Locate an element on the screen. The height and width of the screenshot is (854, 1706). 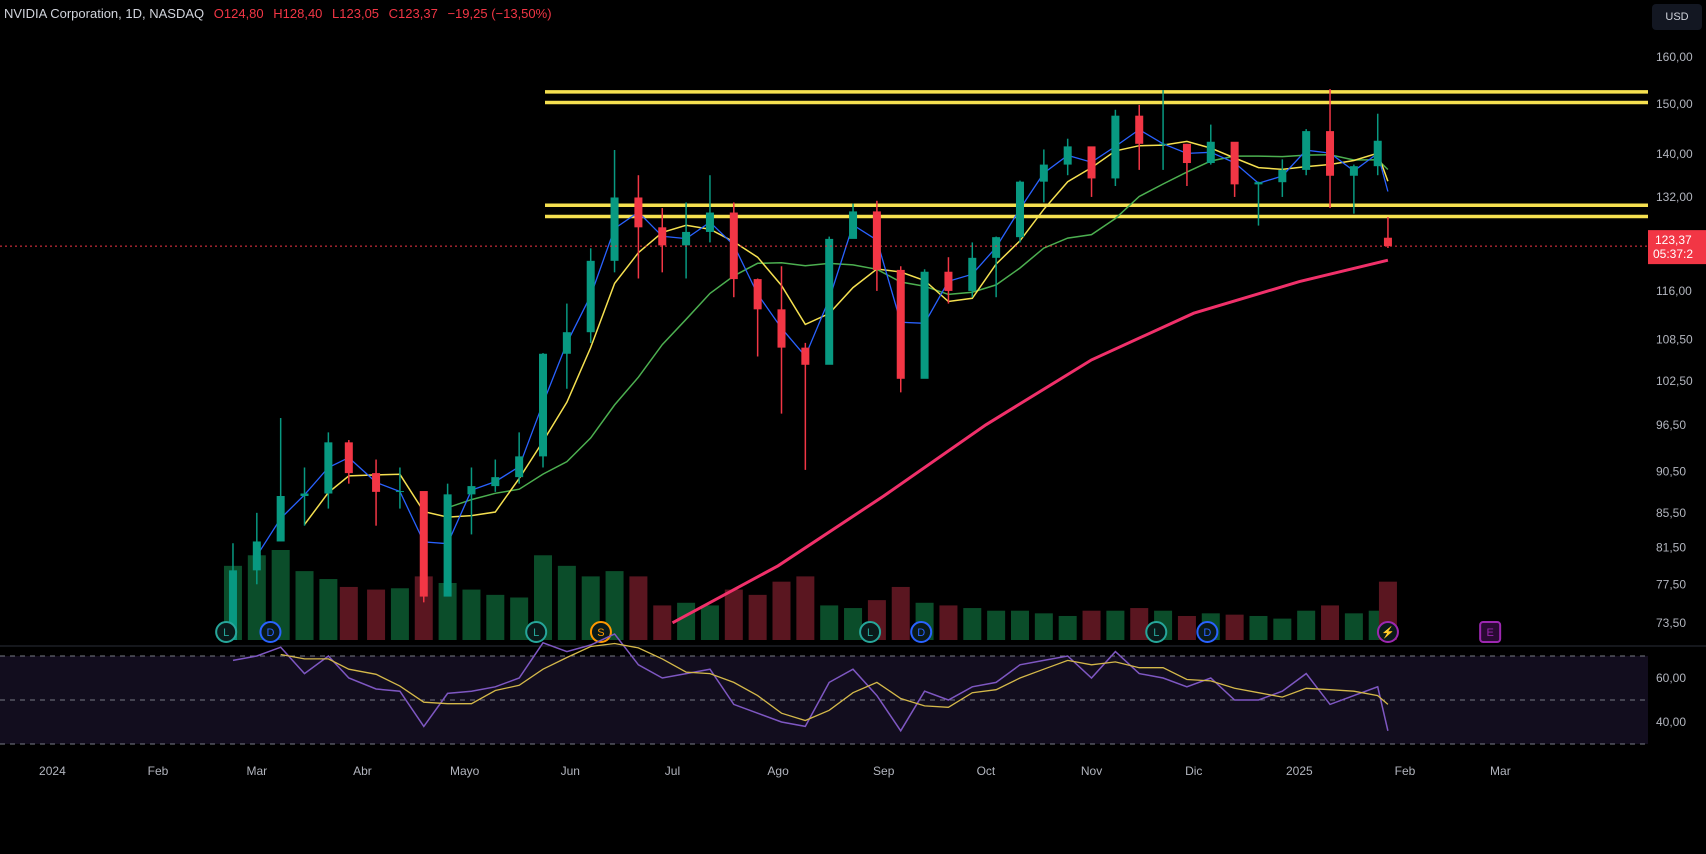
currency-button: USD is located at coordinates (1677, 17).